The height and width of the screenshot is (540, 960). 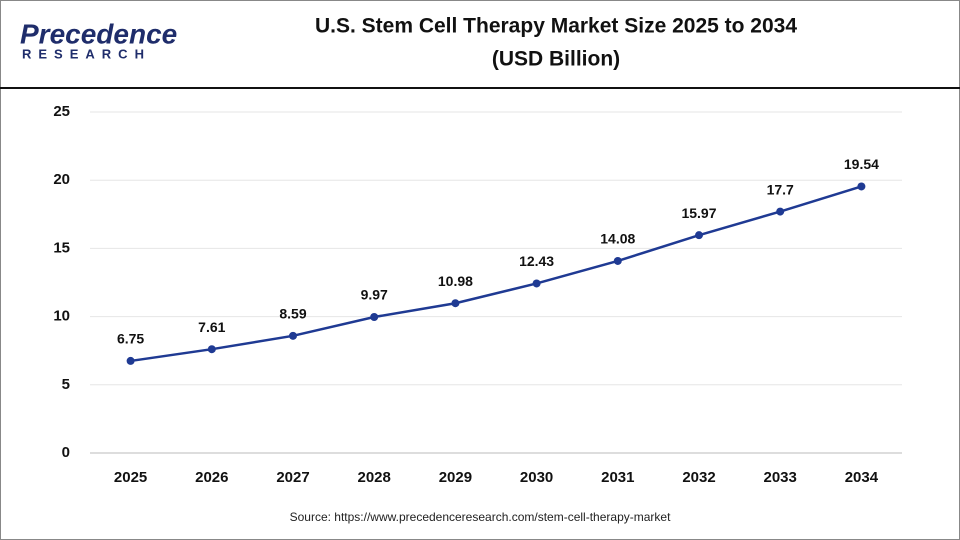 I want to click on x-tick-label: 2034, so click(x=862, y=477).